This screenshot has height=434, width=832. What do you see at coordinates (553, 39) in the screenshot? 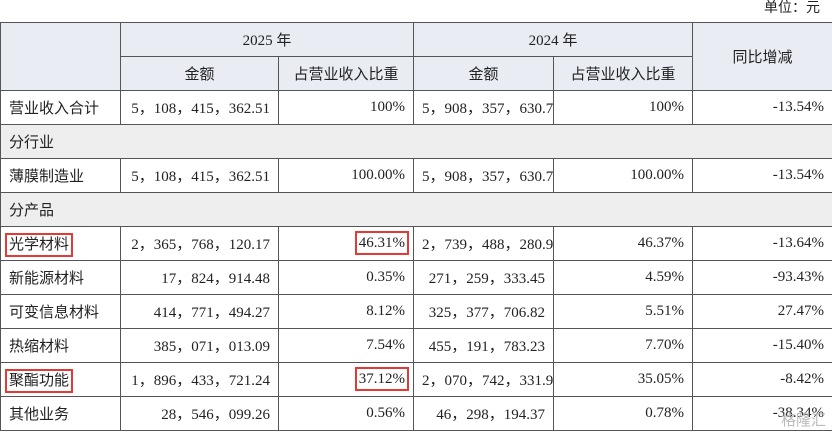
I see `header-cell: 2024 年` at bounding box center [553, 39].